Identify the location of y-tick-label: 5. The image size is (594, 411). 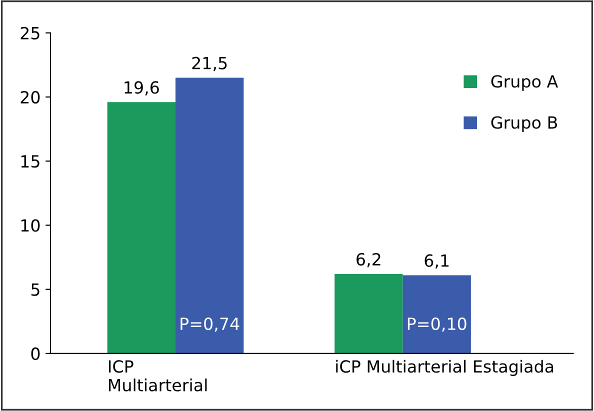
(35, 290).